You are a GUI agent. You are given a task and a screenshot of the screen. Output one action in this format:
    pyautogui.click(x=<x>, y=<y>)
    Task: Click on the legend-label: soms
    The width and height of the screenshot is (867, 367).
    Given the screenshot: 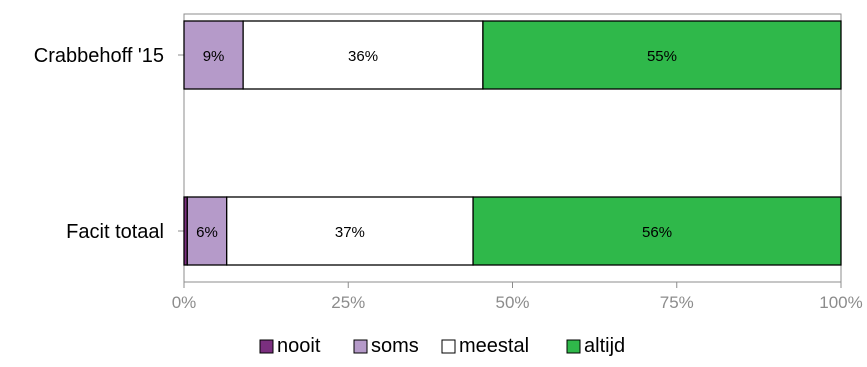 What is the action you would take?
    pyautogui.click(x=395, y=346)
    